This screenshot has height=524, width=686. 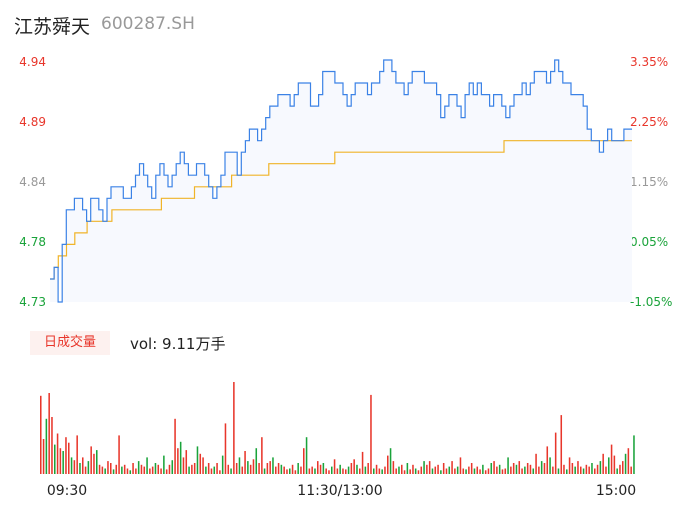 I want to click on y-right-tick-label: 0.05%, so click(x=649, y=242).